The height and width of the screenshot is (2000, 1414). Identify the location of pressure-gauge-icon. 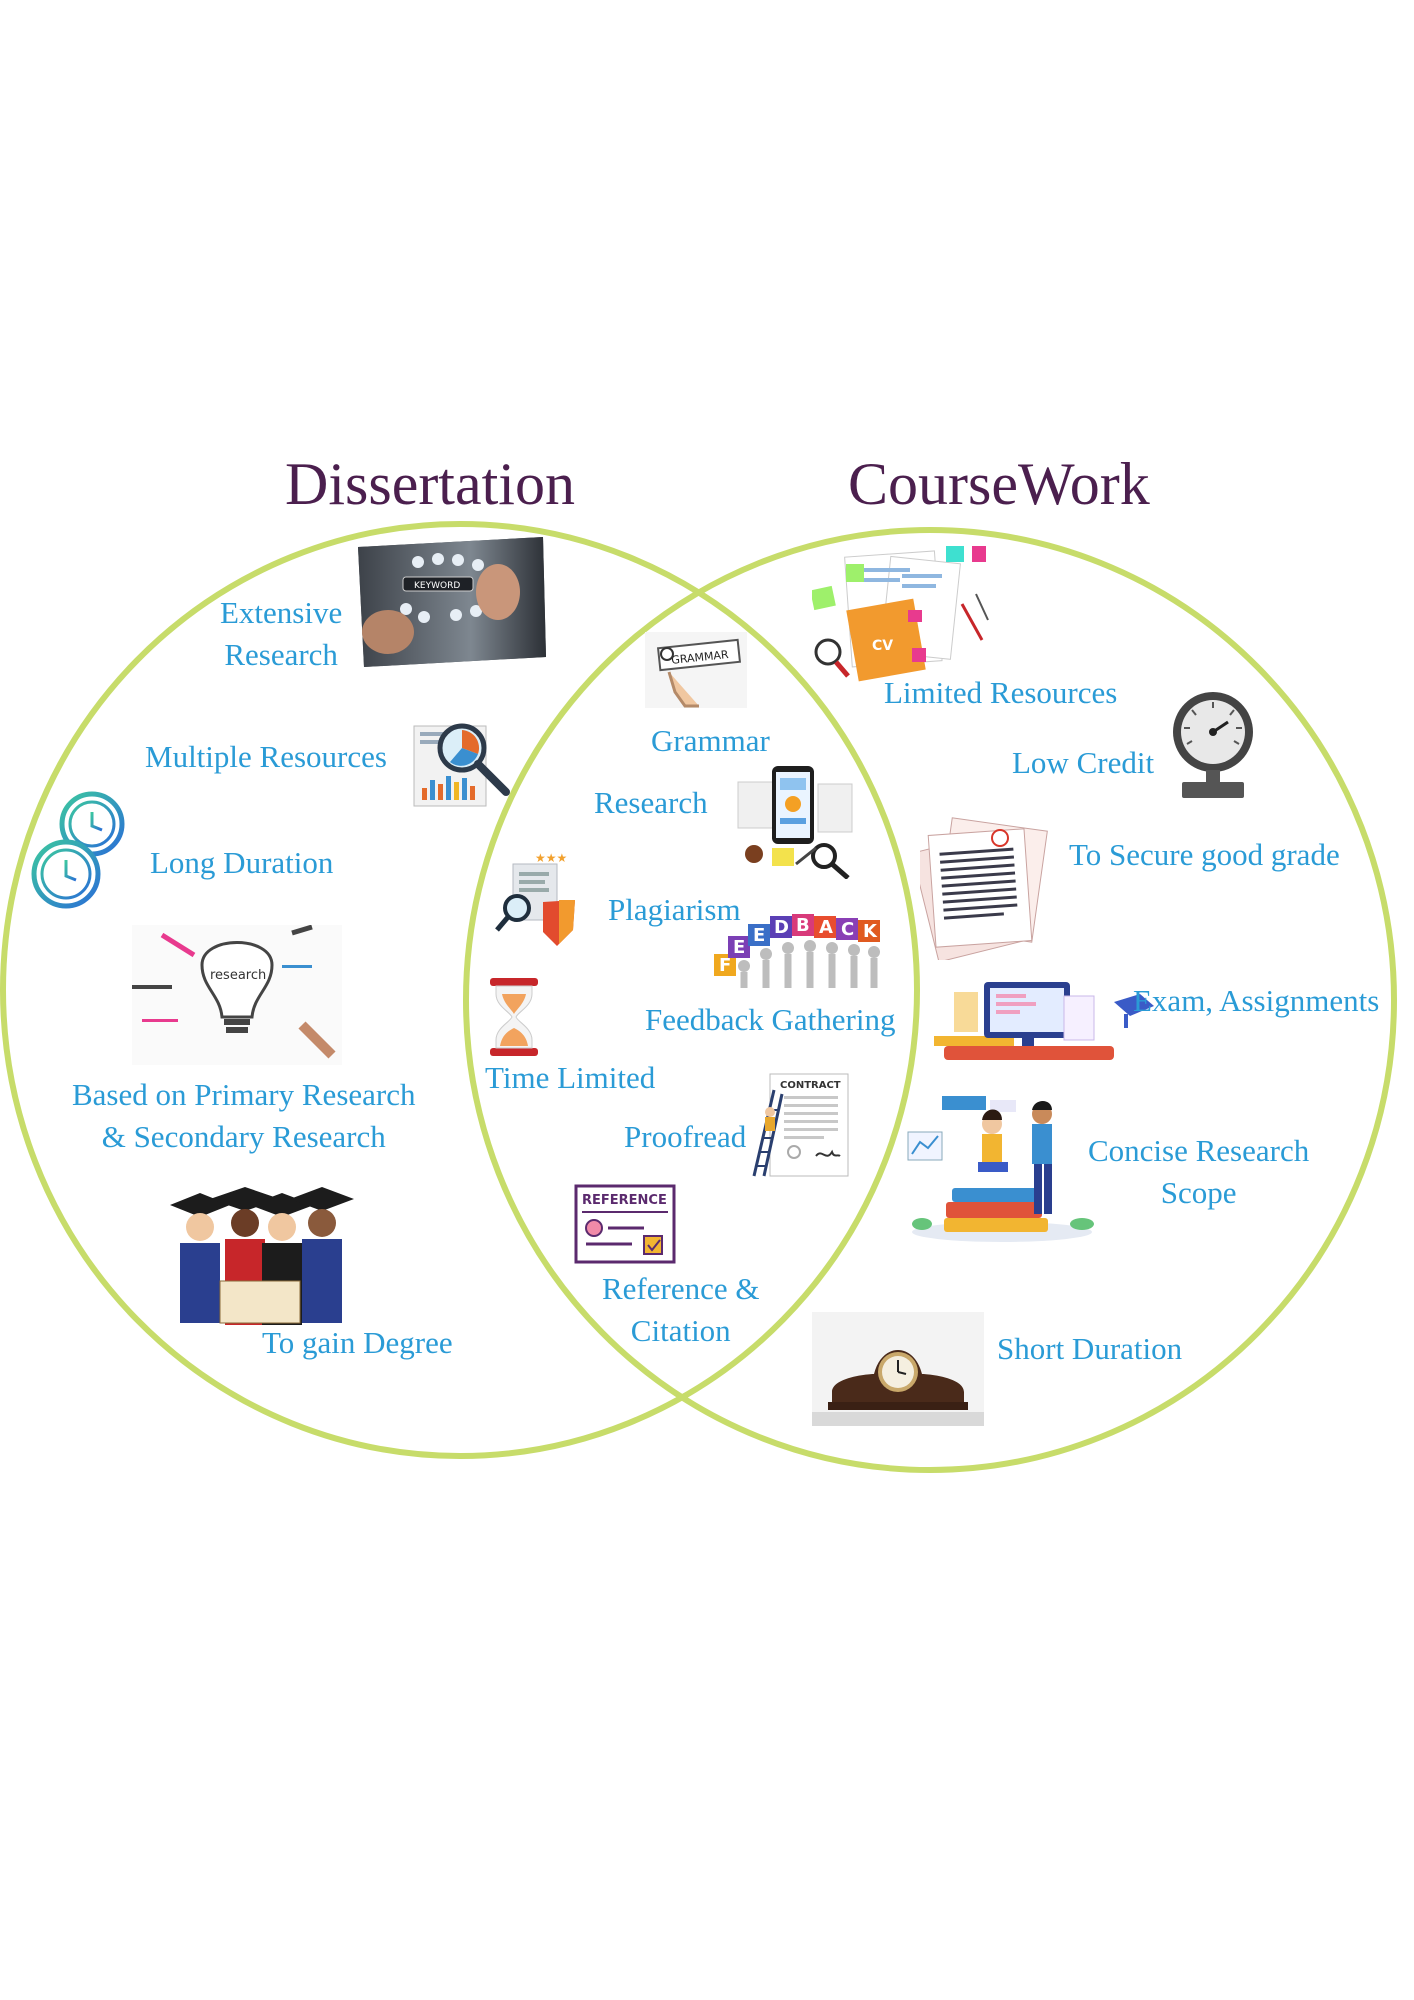
(1213, 745).